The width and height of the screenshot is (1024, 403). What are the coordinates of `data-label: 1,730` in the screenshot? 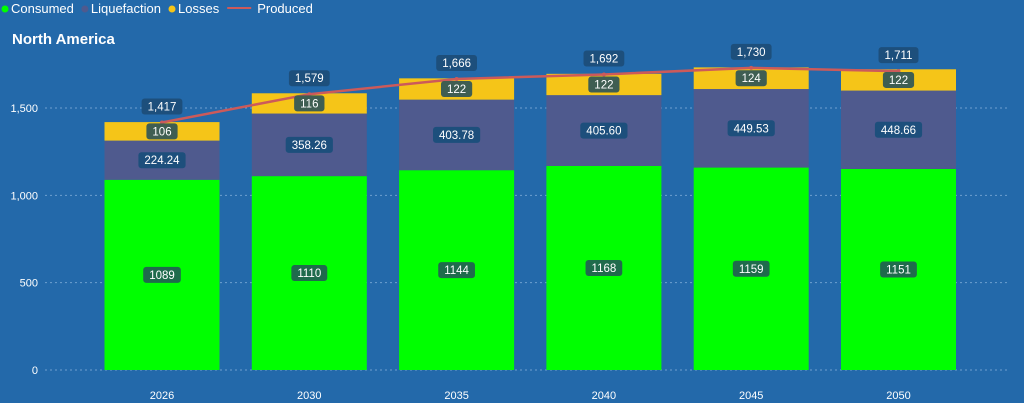 It's located at (751, 51).